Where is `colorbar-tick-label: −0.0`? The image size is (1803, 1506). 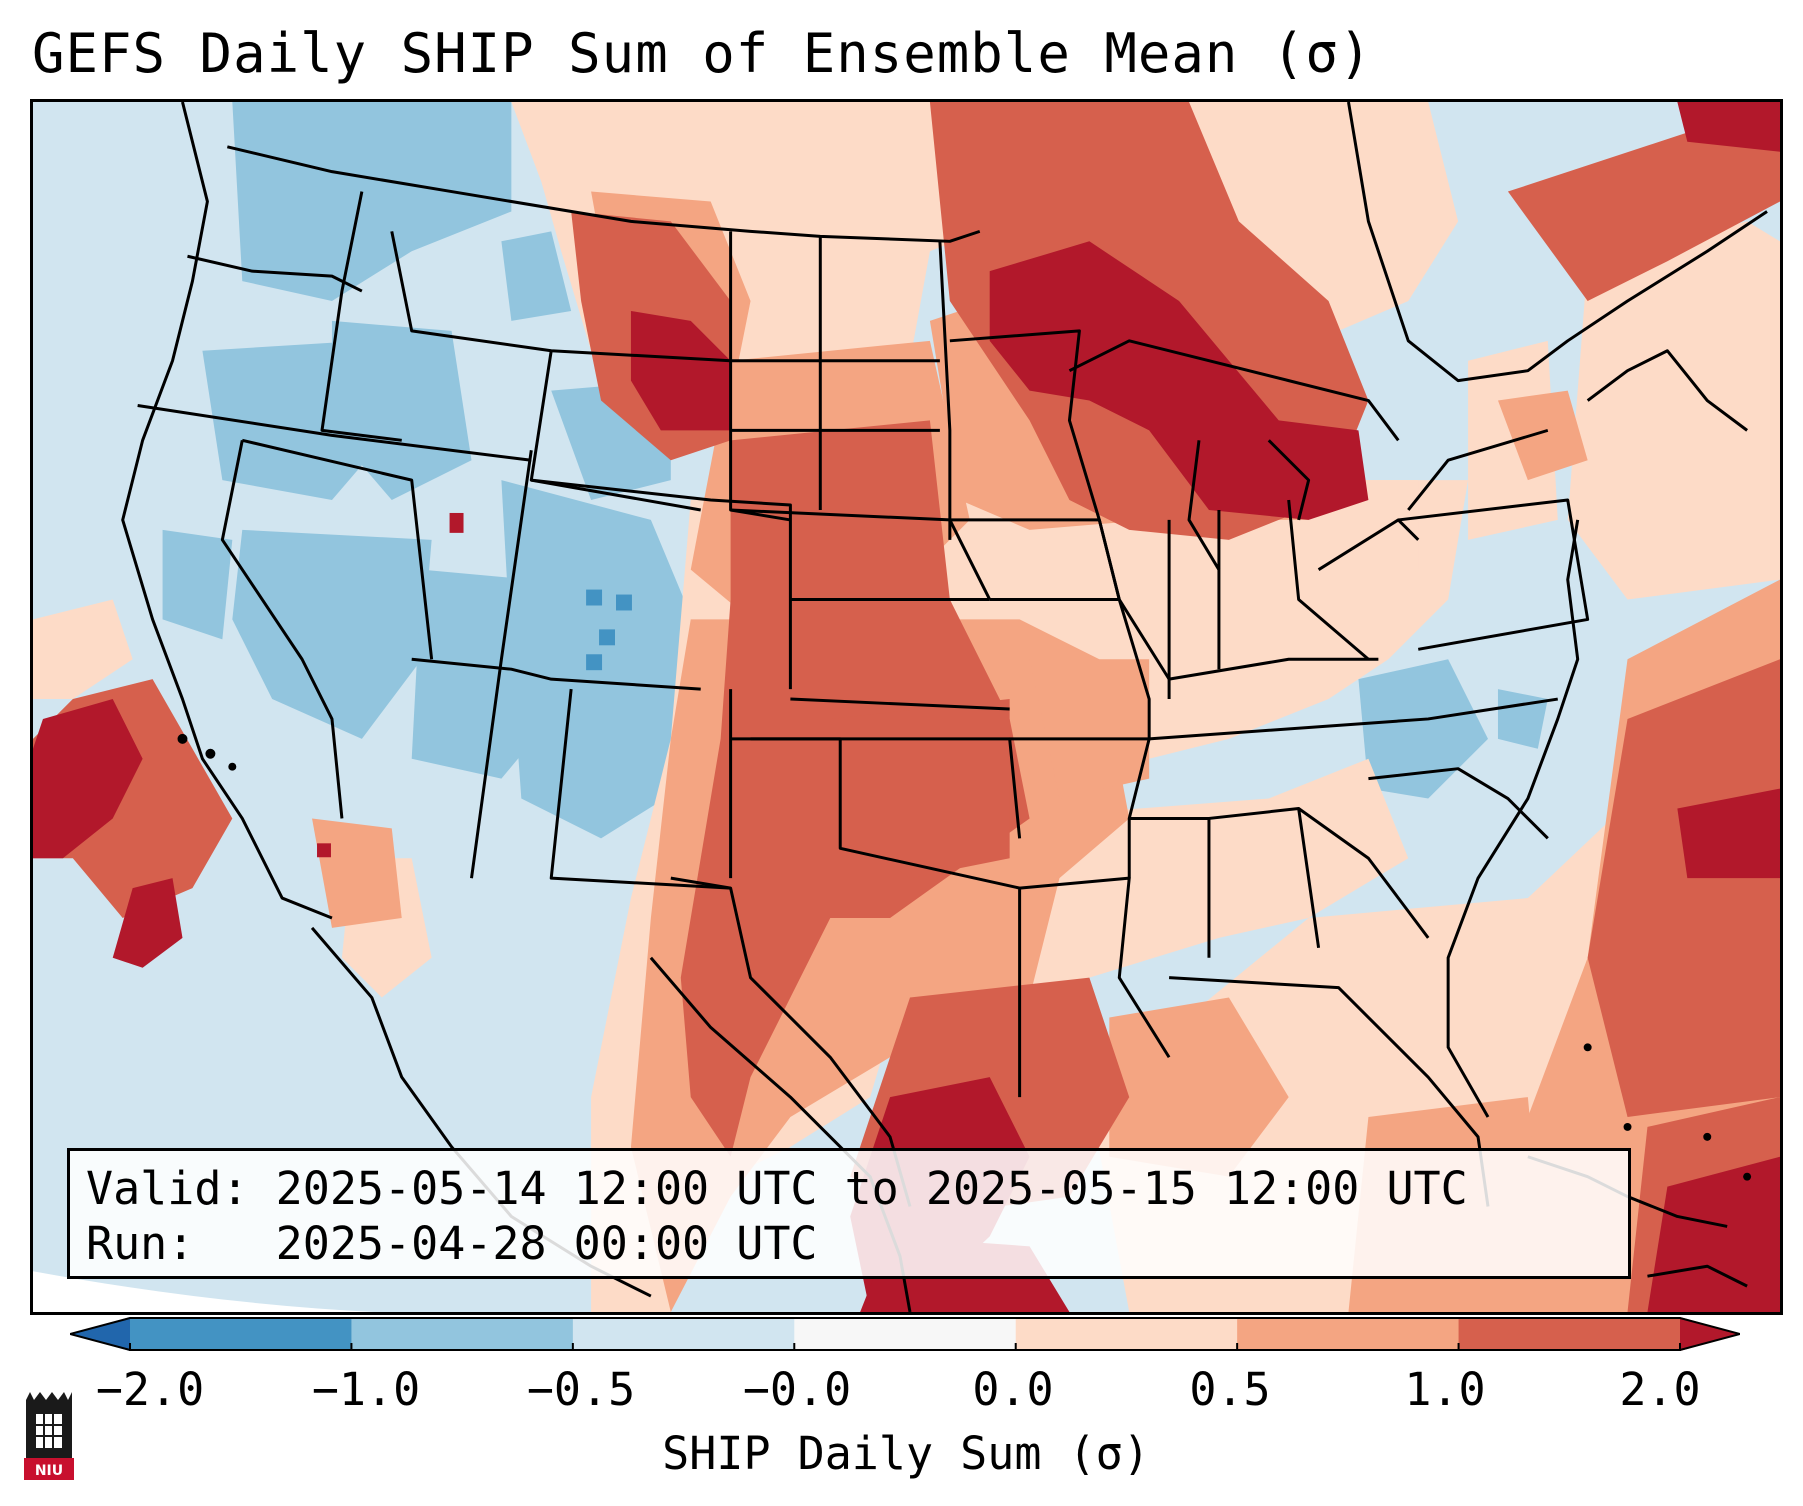
colorbar-tick-label: −0.0 is located at coordinates (797, 1389).